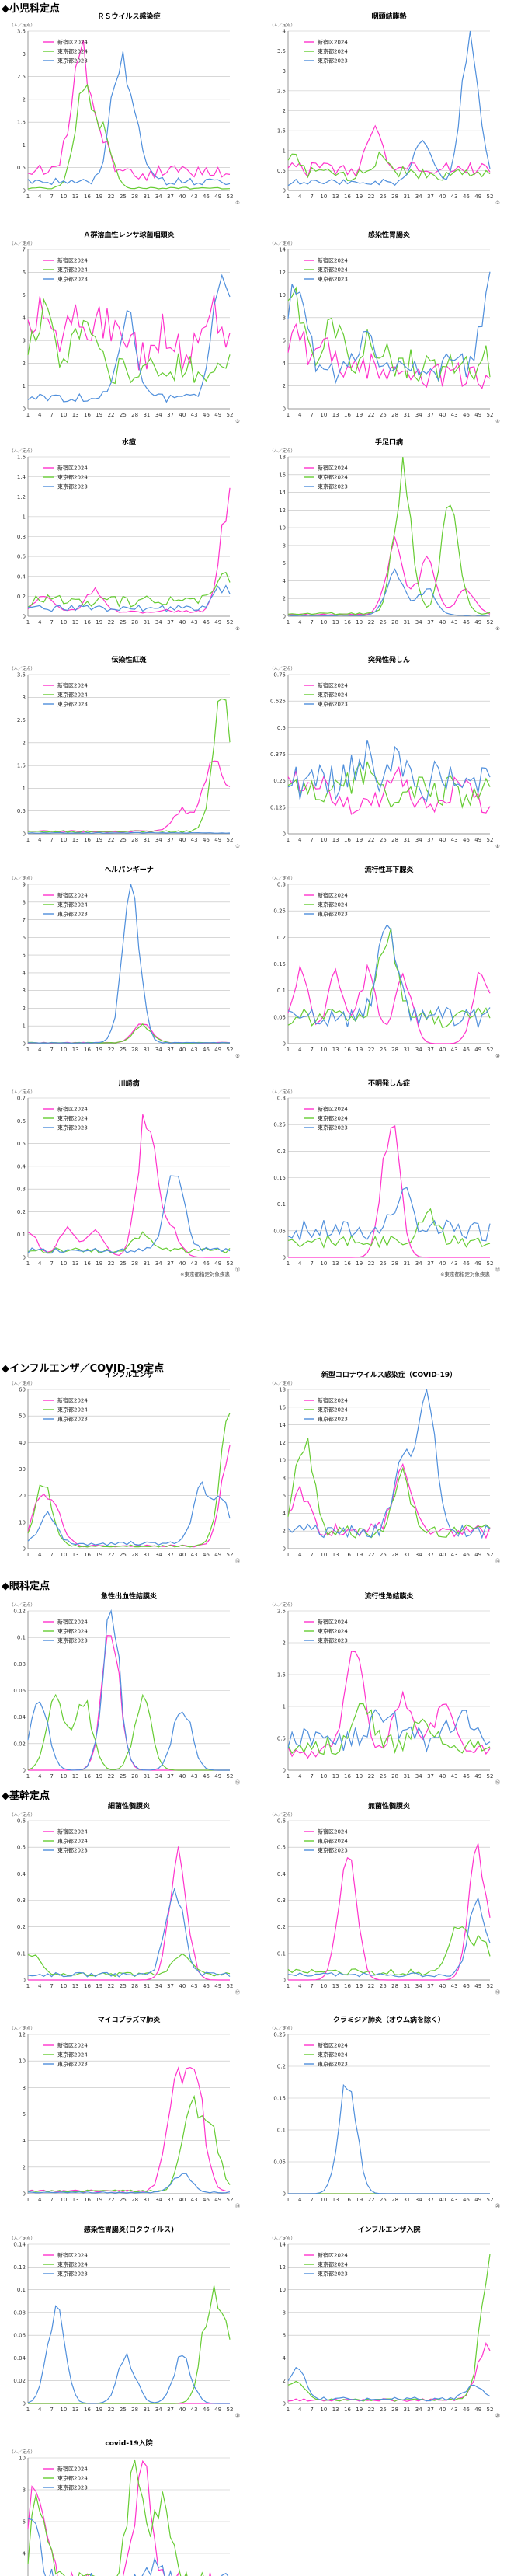  What do you see at coordinates (72, 895) in the screenshot?
I see `legend-label: 新宿区2024` at bounding box center [72, 895].